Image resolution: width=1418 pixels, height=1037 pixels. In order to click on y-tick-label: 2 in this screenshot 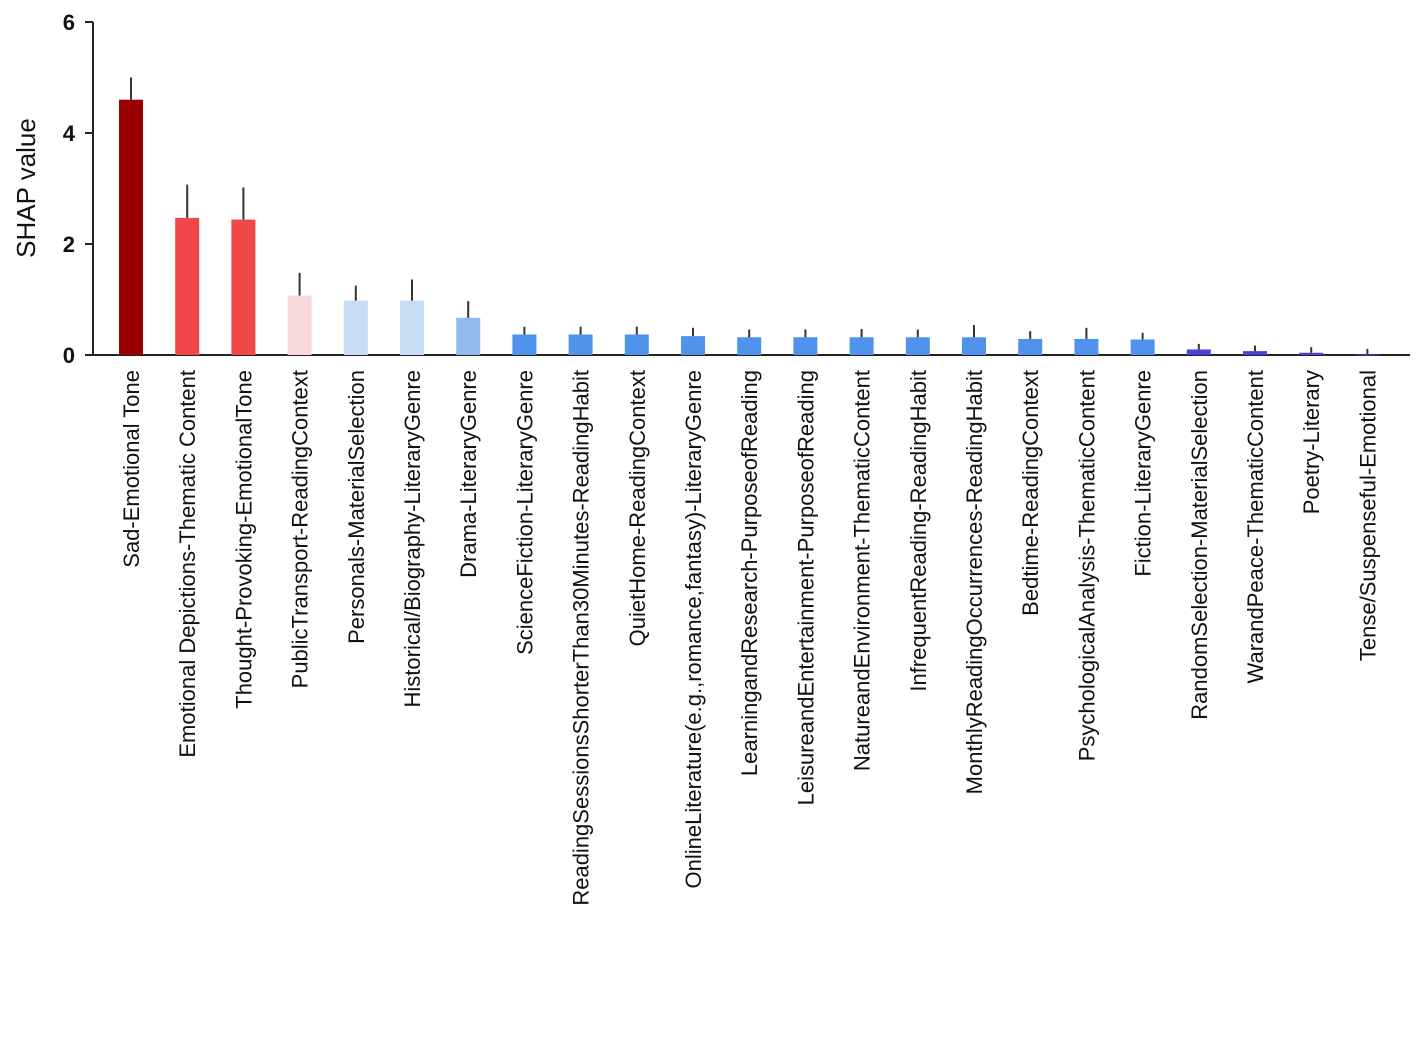, I will do `click(69, 244)`.